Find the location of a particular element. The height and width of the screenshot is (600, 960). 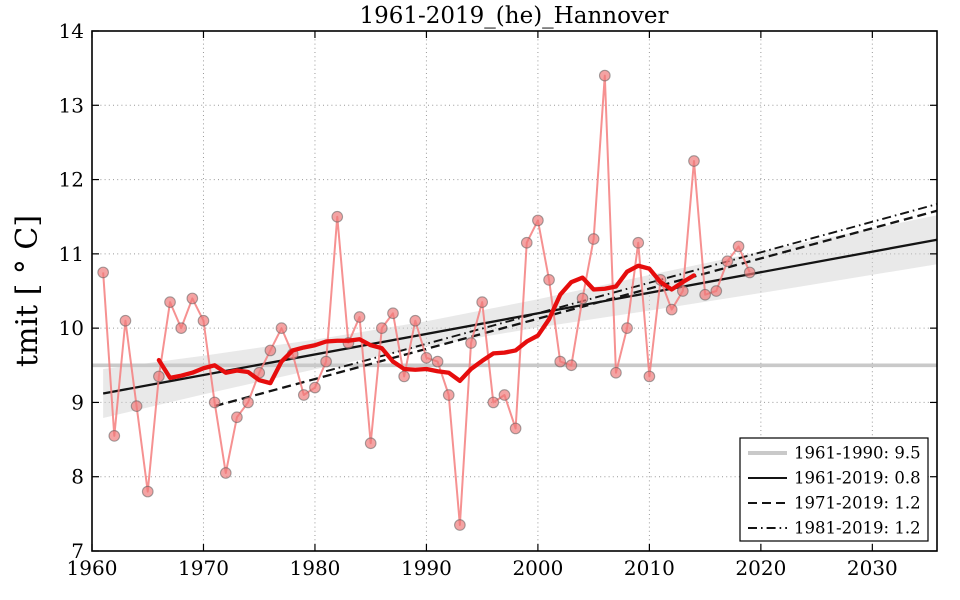

legend: 1961-1990: 9.5 1961-2019: 0.8 1971-2019 is located at coordinates (834, 489).